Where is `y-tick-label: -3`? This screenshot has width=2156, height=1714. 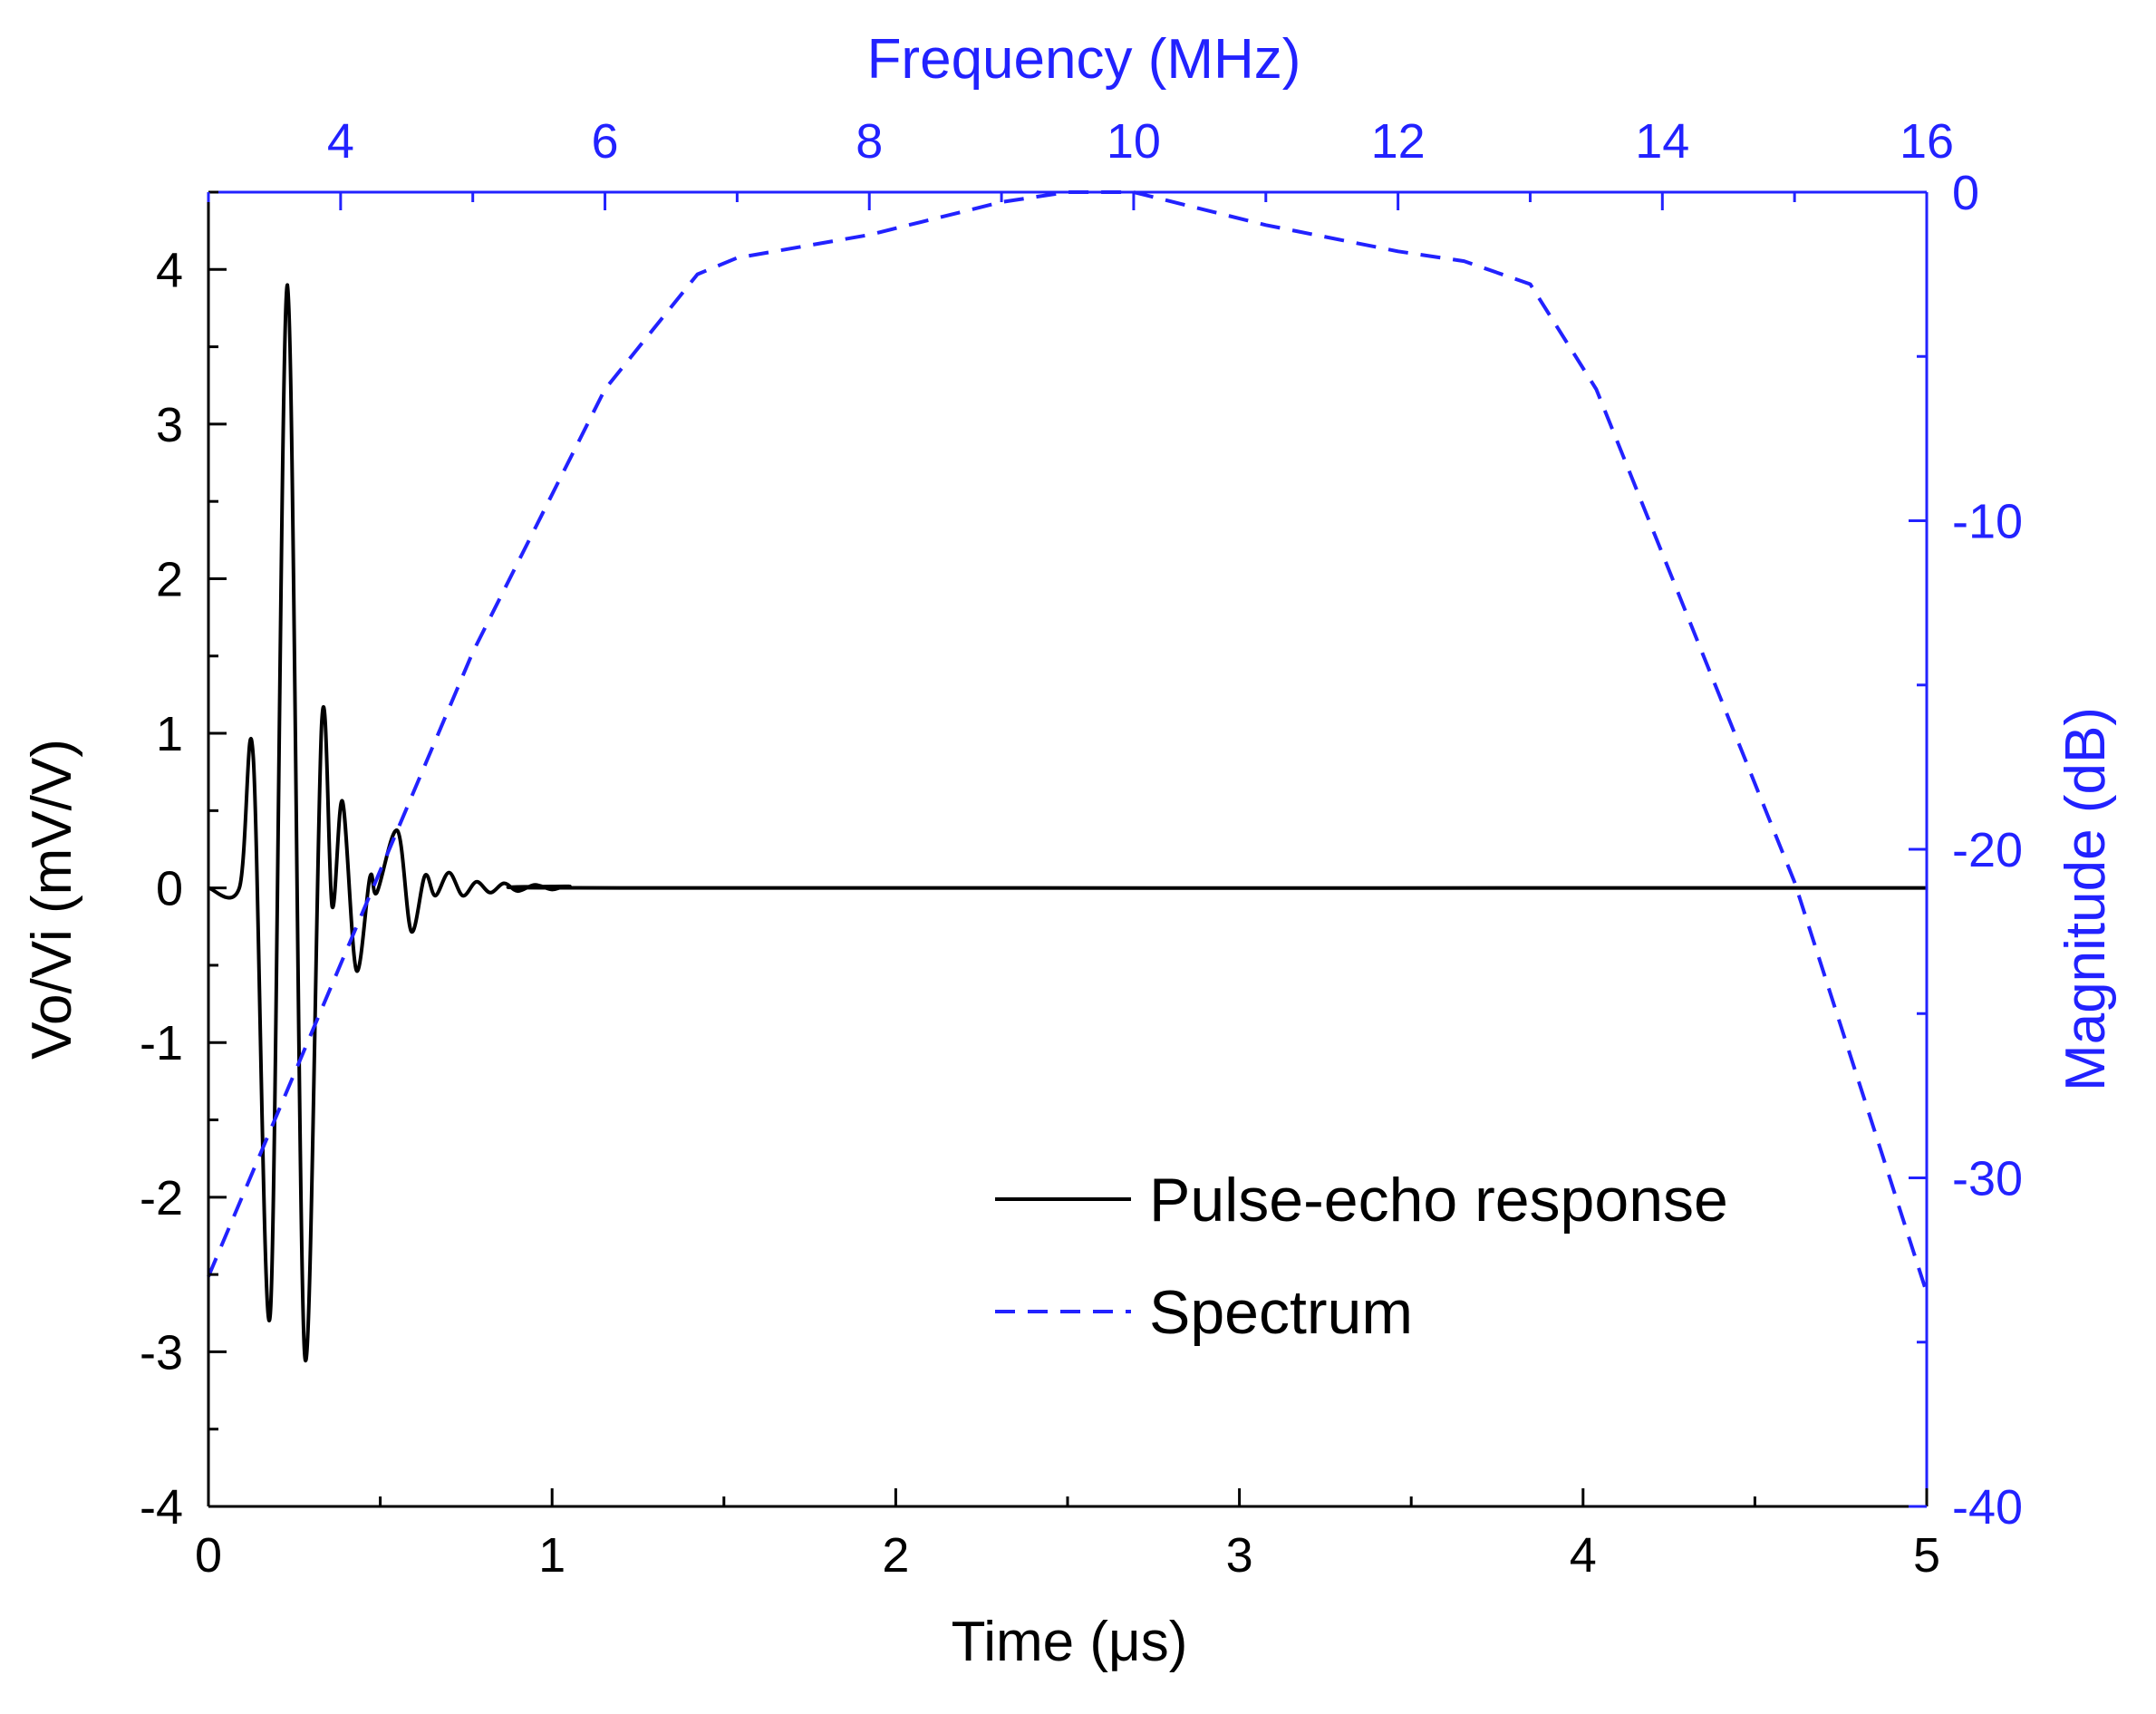 y-tick-label: -3 is located at coordinates (161, 1352).